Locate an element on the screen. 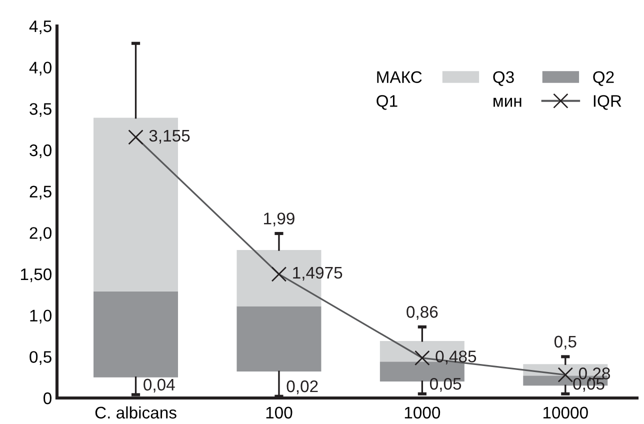 The height and width of the screenshot is (424, 644). annotation: 0,04 is located at coordinates (159, 385).